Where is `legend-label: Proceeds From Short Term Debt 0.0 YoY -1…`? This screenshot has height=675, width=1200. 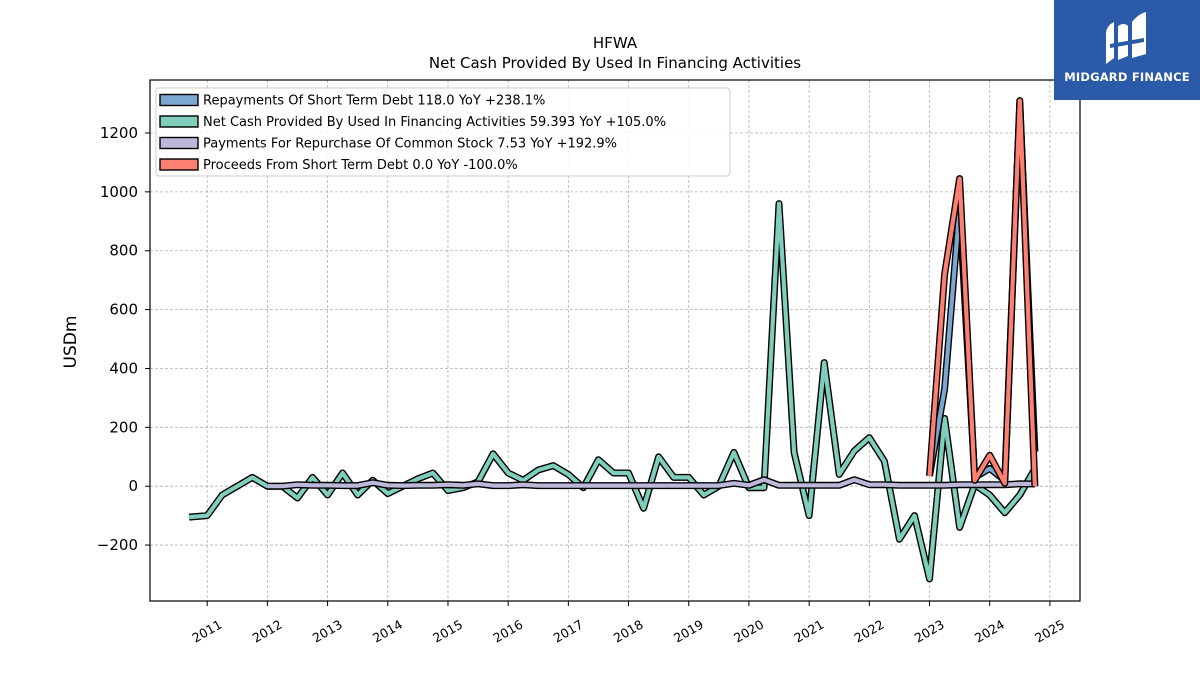
legend-label: Proceeds From Short Term Debt 0.0 YoY -1… is located at coordinates (360, 165).